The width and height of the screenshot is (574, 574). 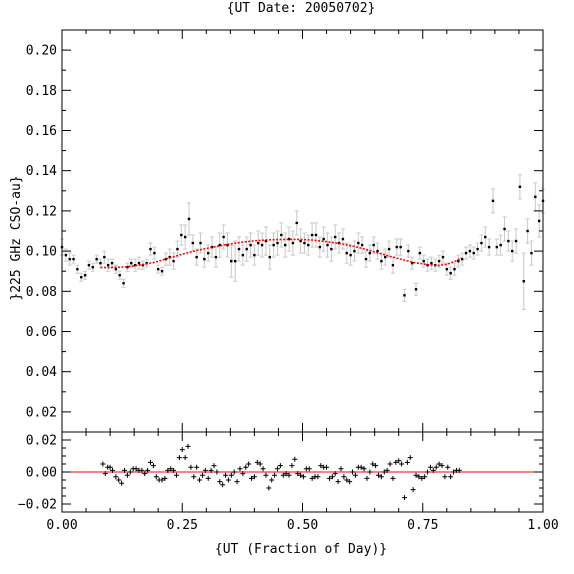 I want to click on y-tick-label: 0.18, so click(x=41, y=91).